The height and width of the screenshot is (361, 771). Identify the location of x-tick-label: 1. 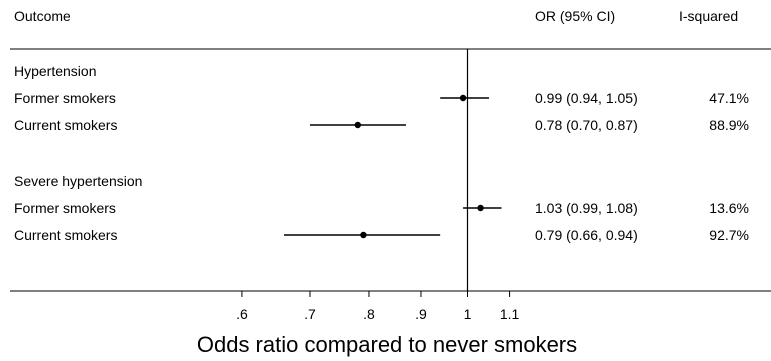
(468, 314).